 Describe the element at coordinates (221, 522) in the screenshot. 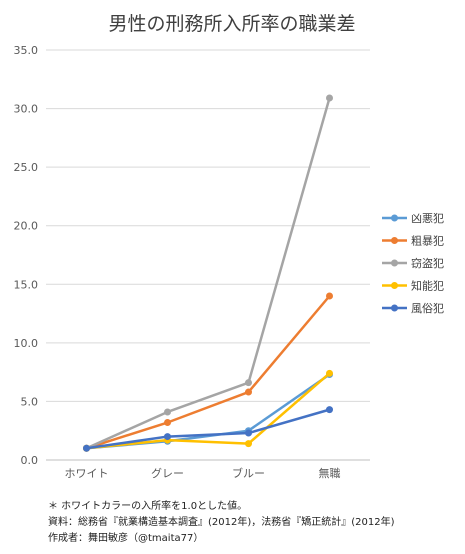

I see `source-note: 資料：総務省『就業構造基本調査』(2012年)，法務省『矯正統計』(2012年)` at that location.